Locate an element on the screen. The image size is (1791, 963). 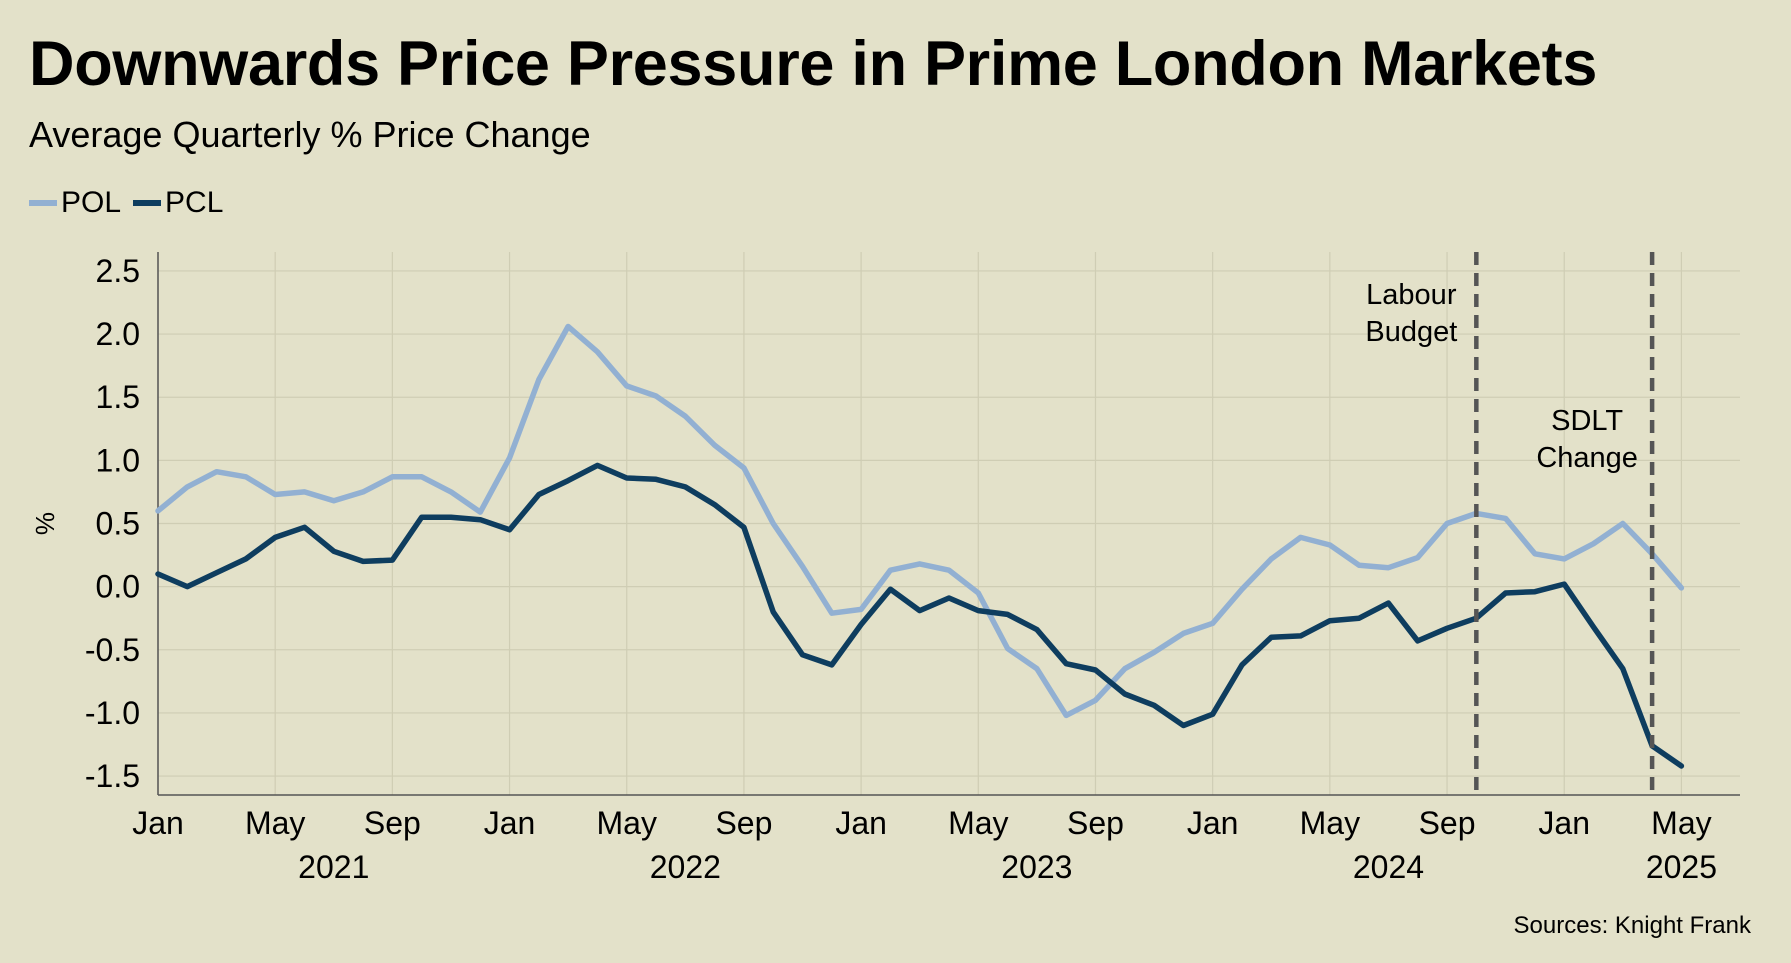
y-tick-label: 0.5 is located at coordinates (118, 524).